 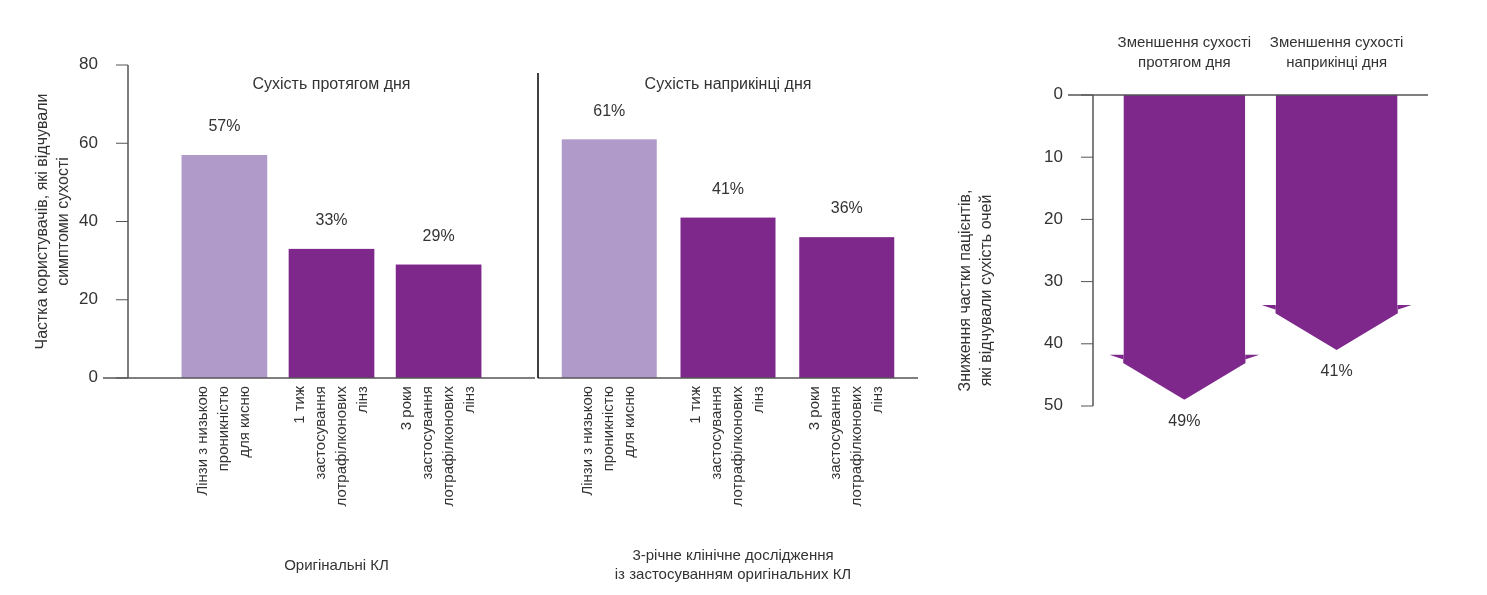 I want to click on x-axis-title: 3-річне клінічне дослідження із застосуванням оригінальних КЛ, so click(x=733, y=564).